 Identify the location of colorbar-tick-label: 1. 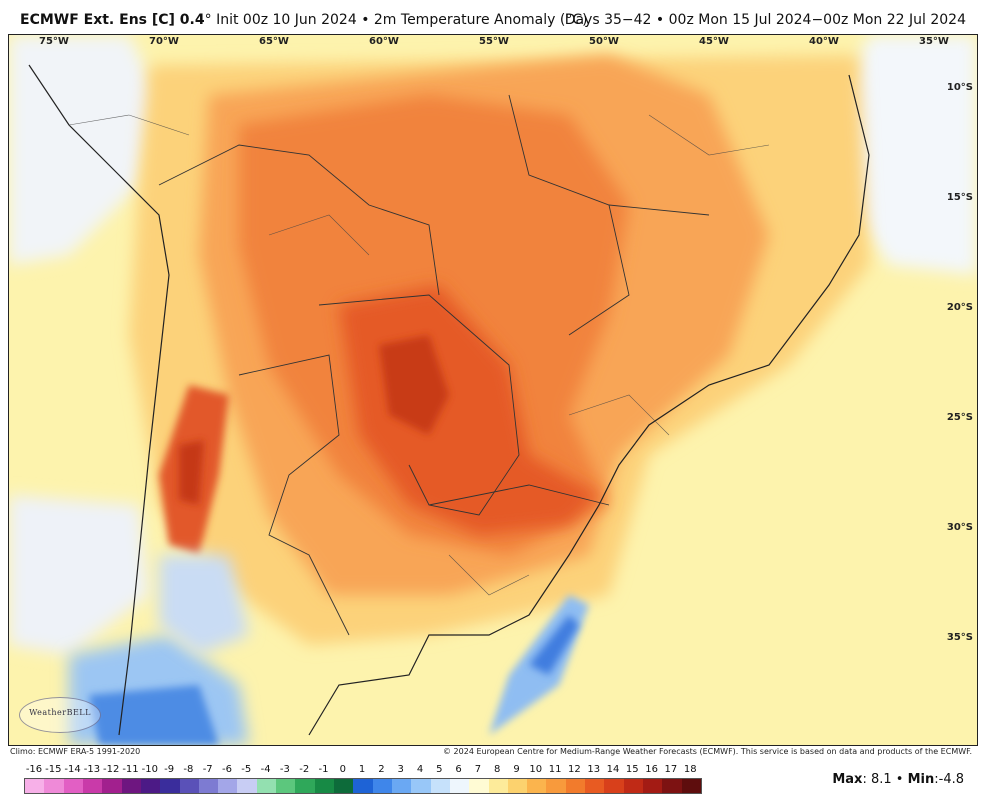
(362, 769).